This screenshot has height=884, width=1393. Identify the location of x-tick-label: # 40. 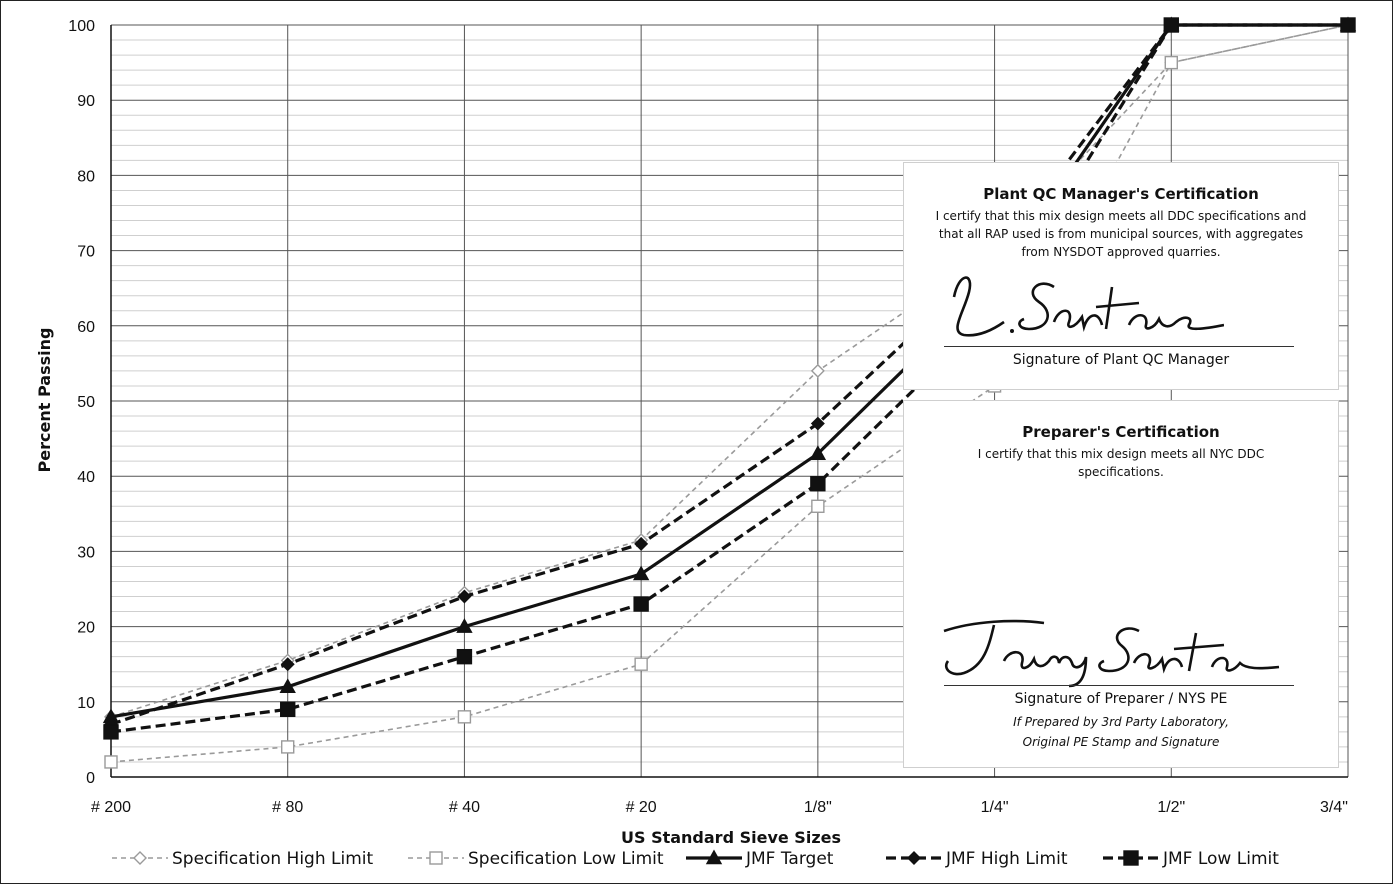
(464, 807).